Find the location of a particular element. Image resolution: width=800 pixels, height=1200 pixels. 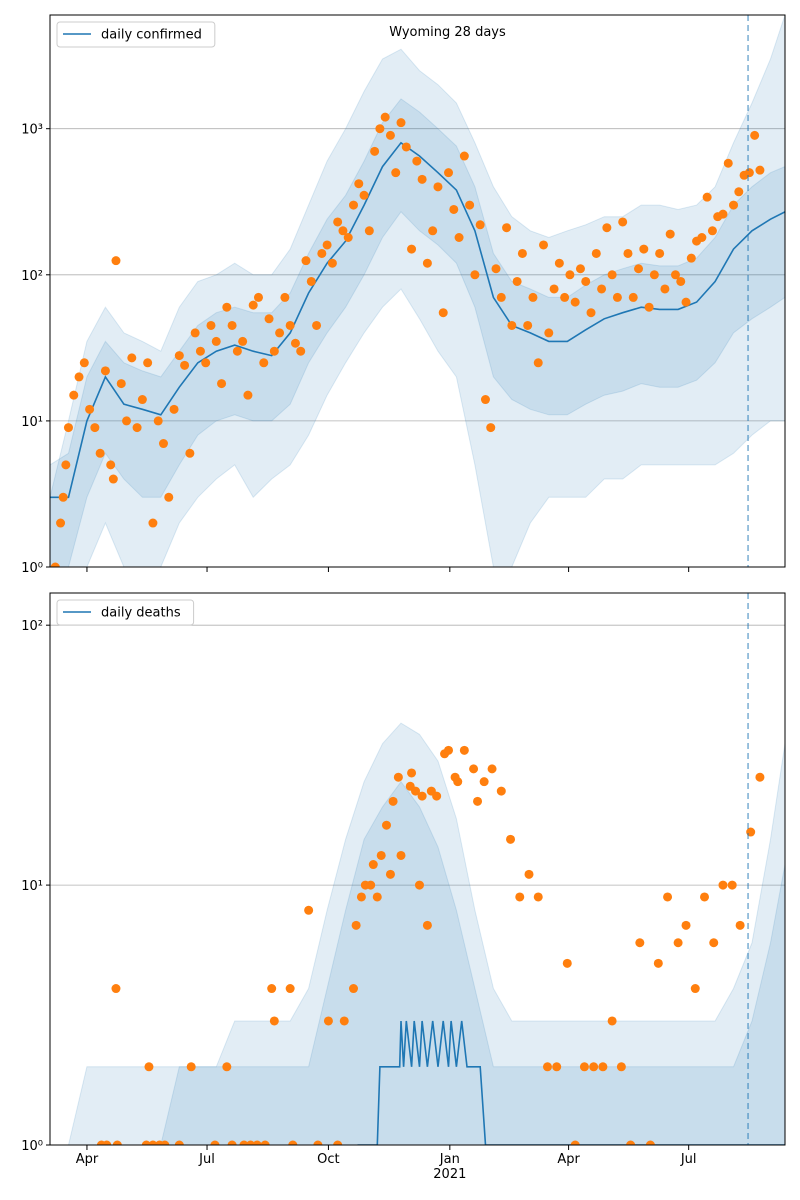

y-tick-label: 10¹ is located at coordinates (32, 422).